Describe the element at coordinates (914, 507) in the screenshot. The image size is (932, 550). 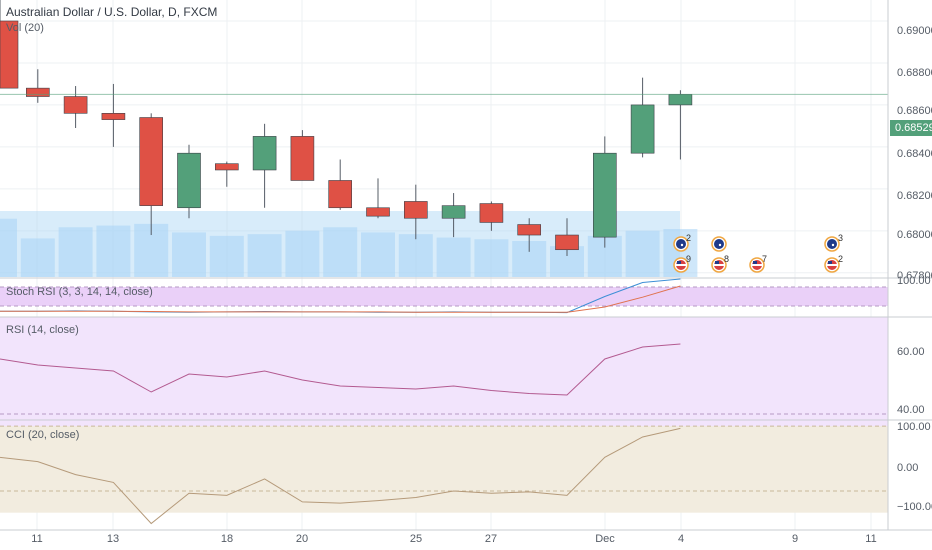
I see `cci-tick-label: −100.00` at that location.